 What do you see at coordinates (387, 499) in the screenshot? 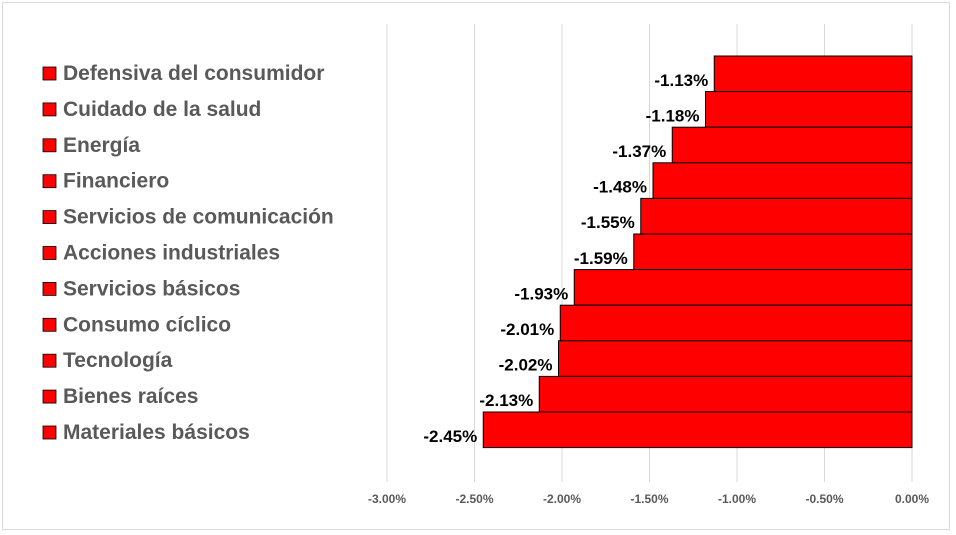
I see `x-tick-label: -3.00%` at bounding box center [387, 499].